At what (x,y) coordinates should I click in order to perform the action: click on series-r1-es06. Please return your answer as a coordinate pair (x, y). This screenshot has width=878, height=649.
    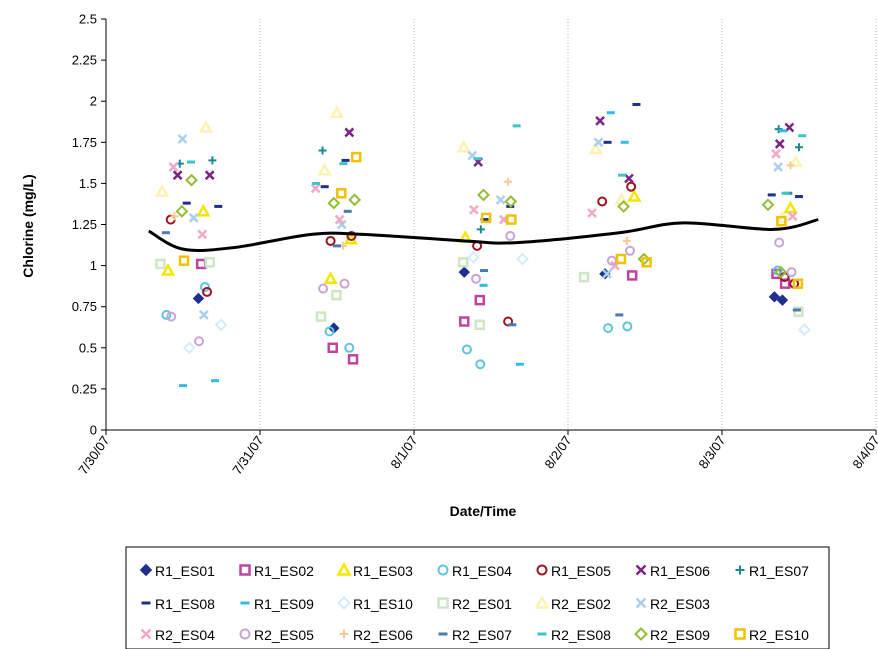
    Looking at the image, I should click on (483, 150).